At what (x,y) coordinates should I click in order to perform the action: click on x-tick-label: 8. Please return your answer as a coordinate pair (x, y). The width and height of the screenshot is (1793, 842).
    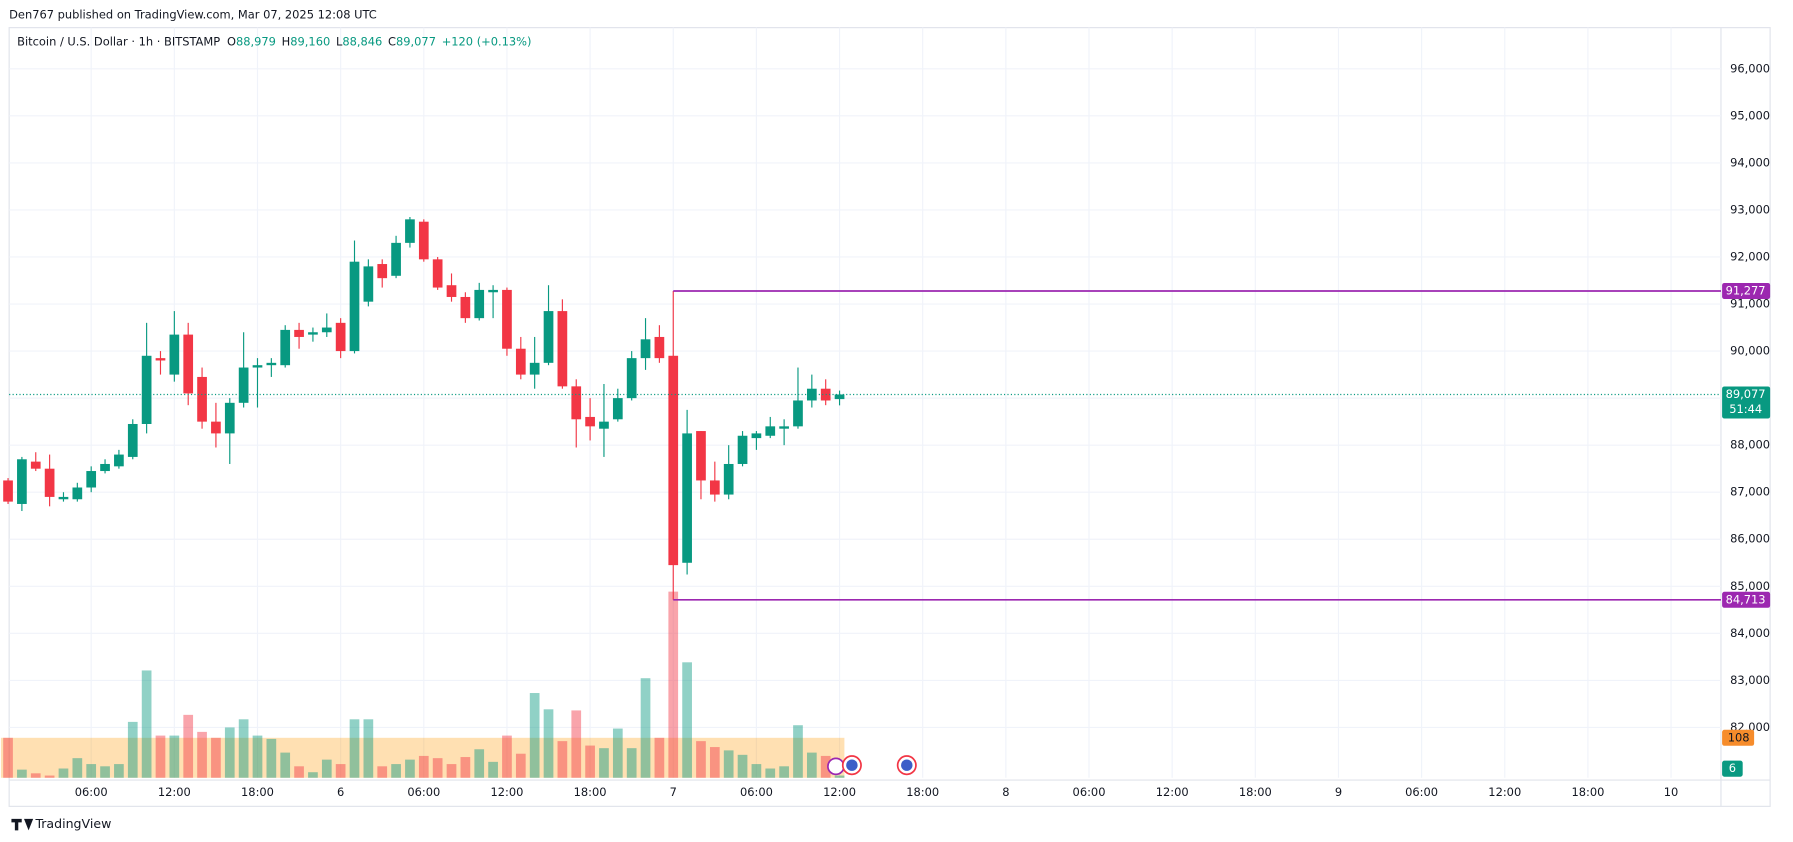
    Looking at the image, I should click on (1005, 792).